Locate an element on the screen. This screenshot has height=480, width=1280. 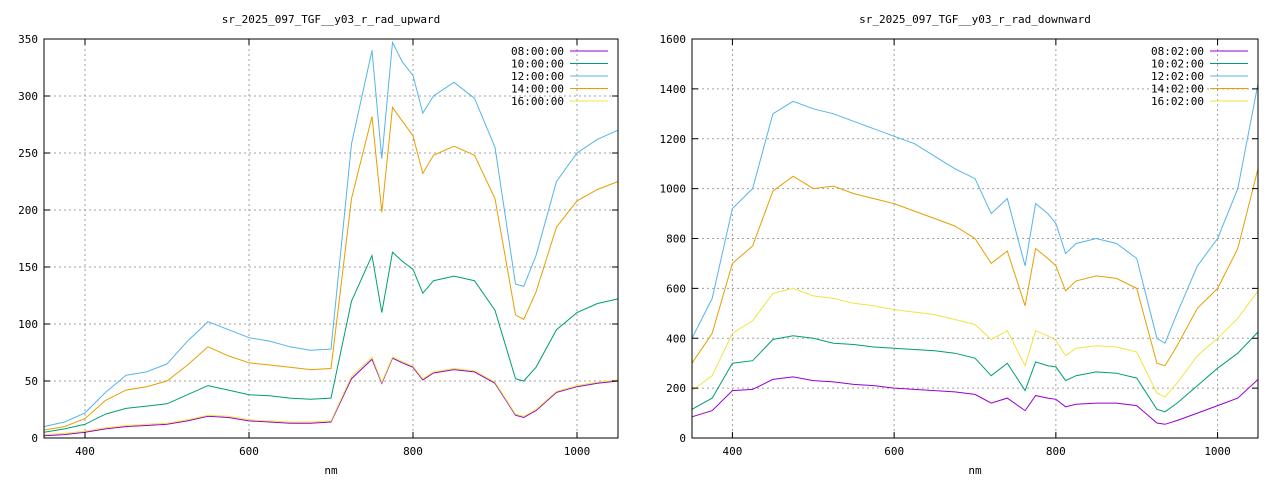
y-tick-label: 150 is located at coordinates (28, 267).